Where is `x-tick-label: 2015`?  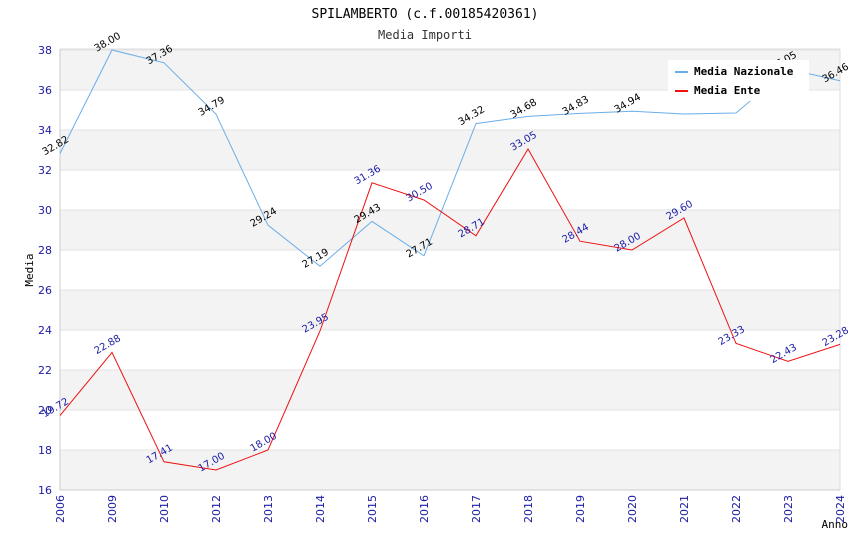 x-tick-label: 2015 is located at coordinates (372, 509).